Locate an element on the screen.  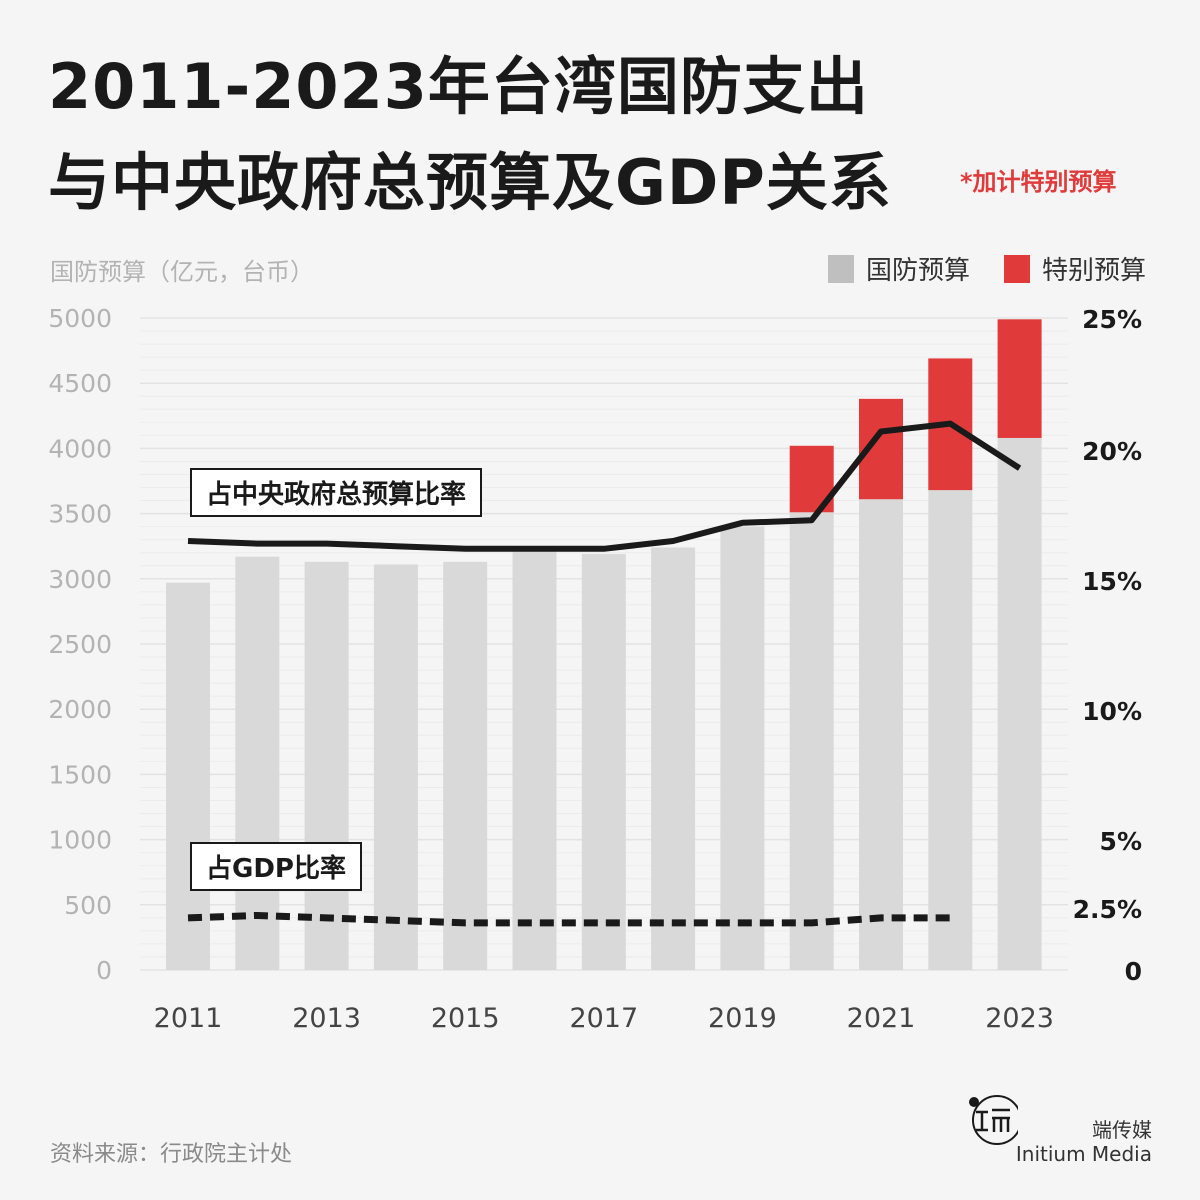
brand-name-cn: 端传媒 is located at coordinates (1122, 1130).